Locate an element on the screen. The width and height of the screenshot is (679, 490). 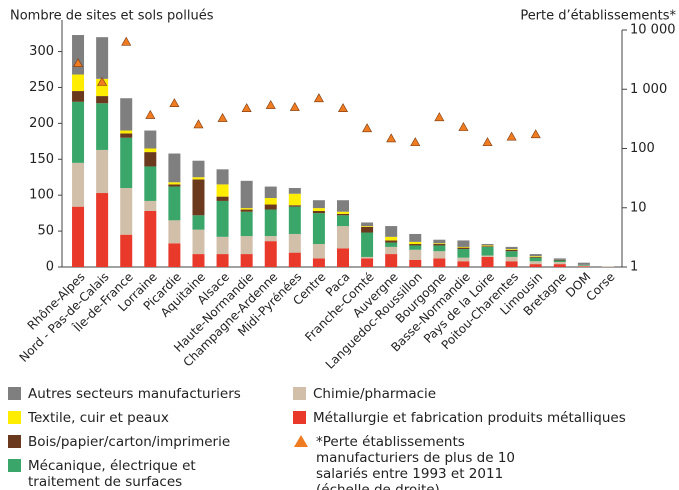
y-tick-label: 0 is located at coordinates (50, 267).